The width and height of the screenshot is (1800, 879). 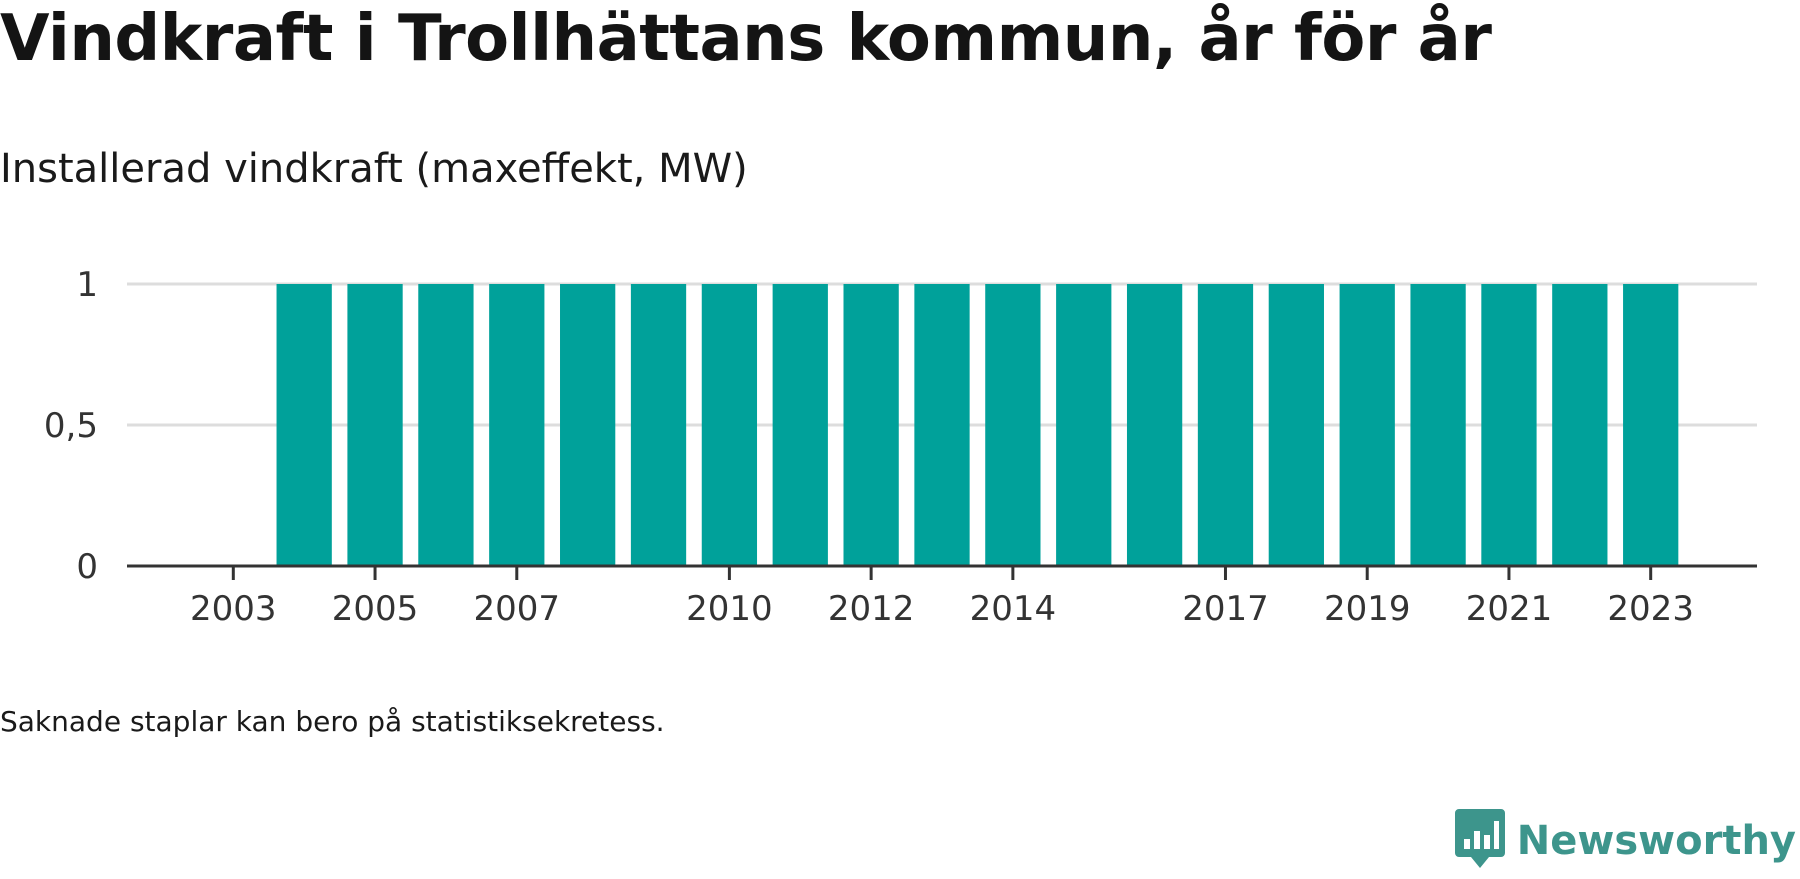 I want to click on bar-2004, so click(x=304, y=425).